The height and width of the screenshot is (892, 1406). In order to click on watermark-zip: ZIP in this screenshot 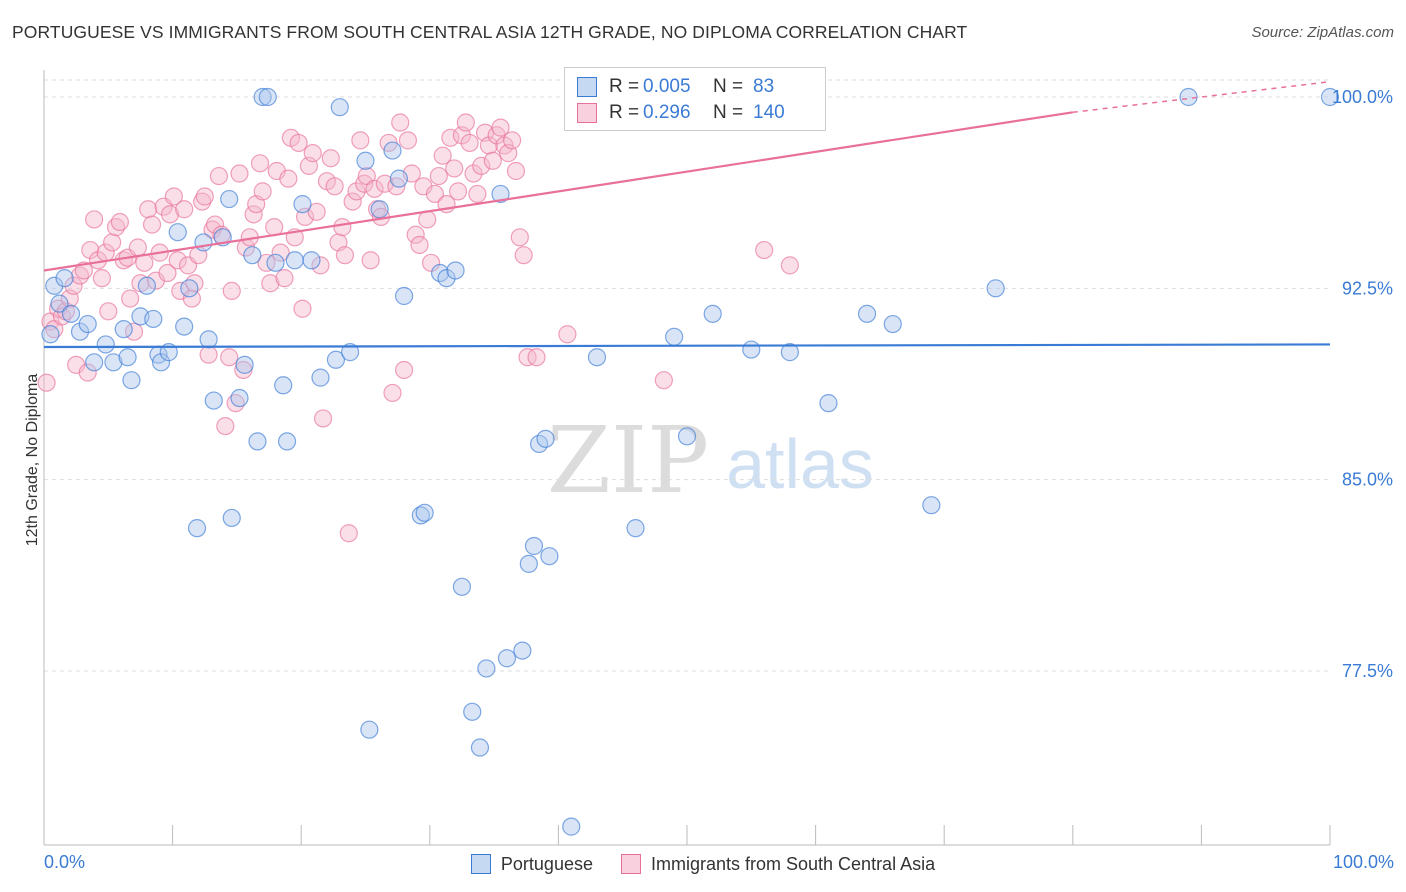, I will do `click(628, 460)`.